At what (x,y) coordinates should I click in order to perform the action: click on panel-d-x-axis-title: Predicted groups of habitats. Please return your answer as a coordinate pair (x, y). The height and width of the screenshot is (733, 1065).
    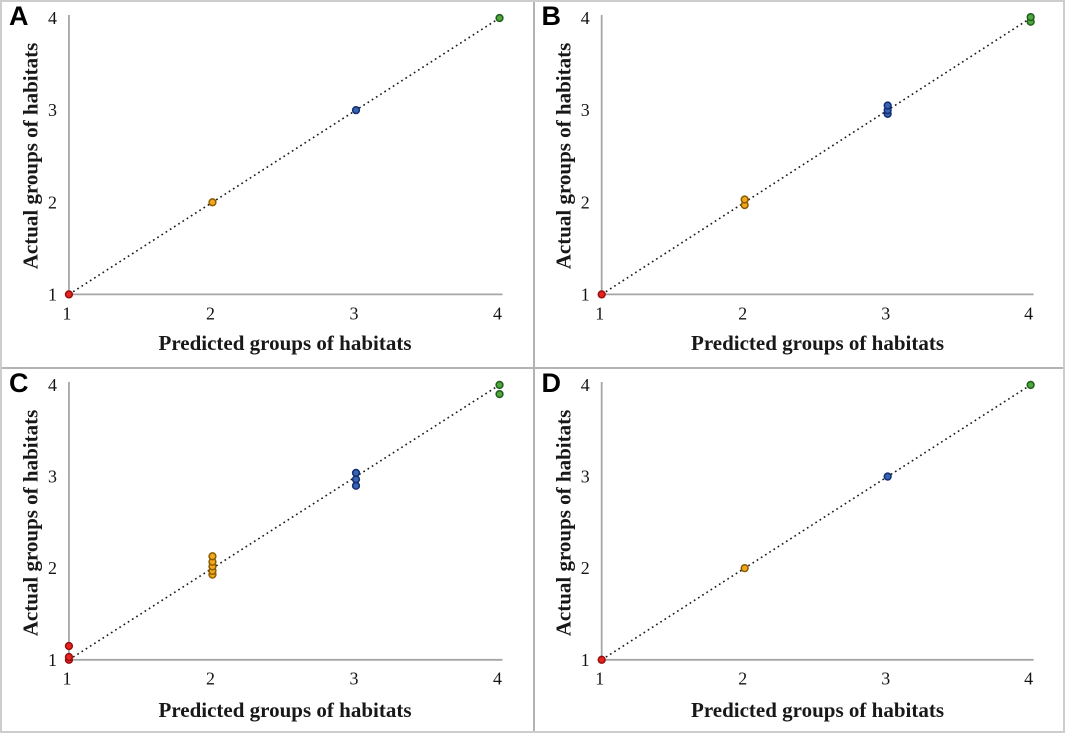
    Looking at the image, I should click on (817, 709).